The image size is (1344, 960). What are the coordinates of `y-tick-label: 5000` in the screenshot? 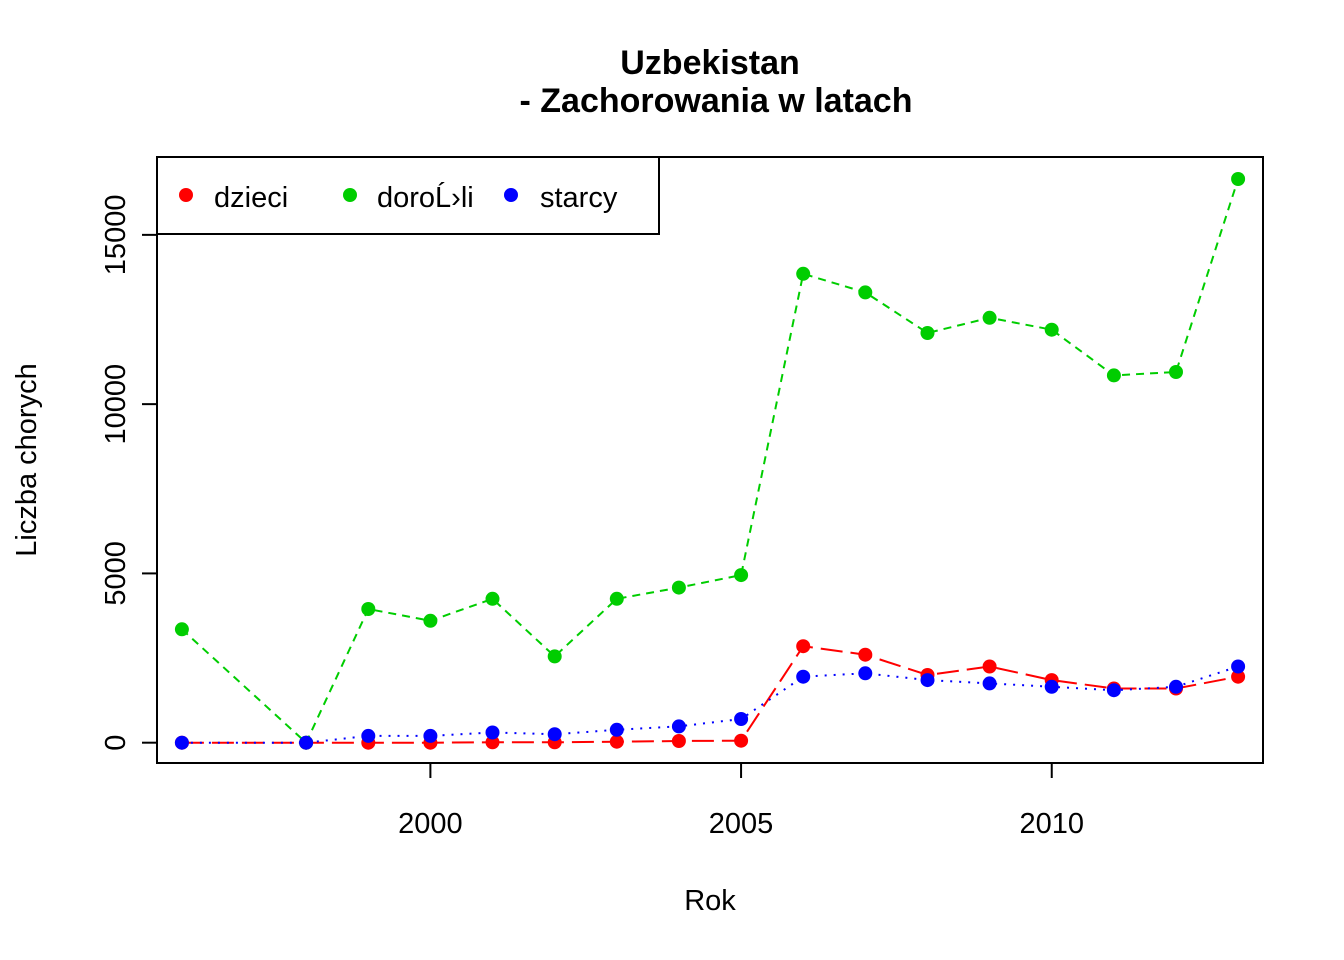 It's located at (116, 573).